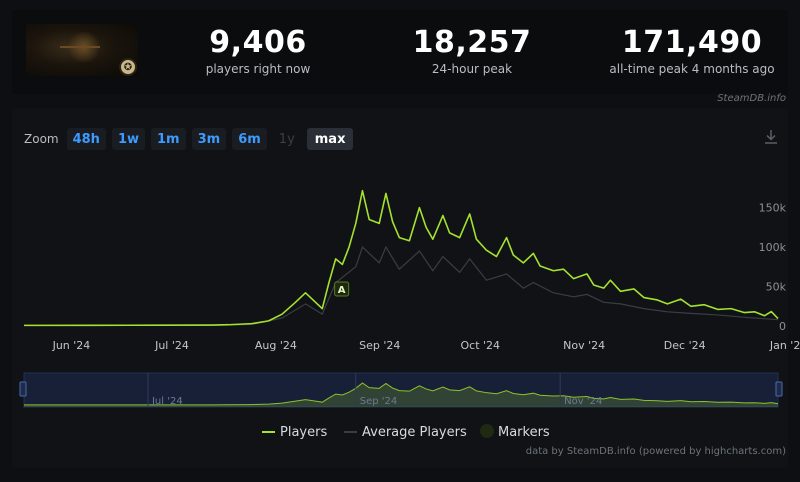 The width and height of the screenshot is (800, 482). I want to click on marker-label: A, so click(342, 290).